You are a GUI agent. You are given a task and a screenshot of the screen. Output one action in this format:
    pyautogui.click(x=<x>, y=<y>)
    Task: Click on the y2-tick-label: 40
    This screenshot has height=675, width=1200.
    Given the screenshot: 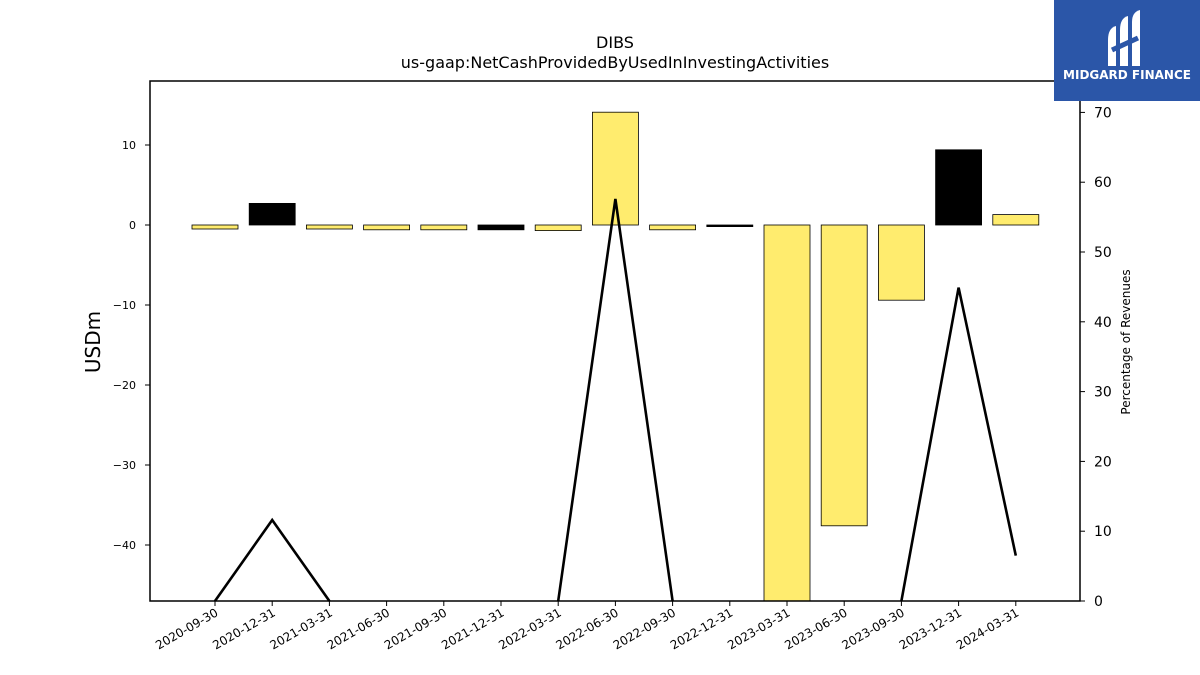 What is the action you would take?
    pyautogui.click(x=1103, y=323)
    